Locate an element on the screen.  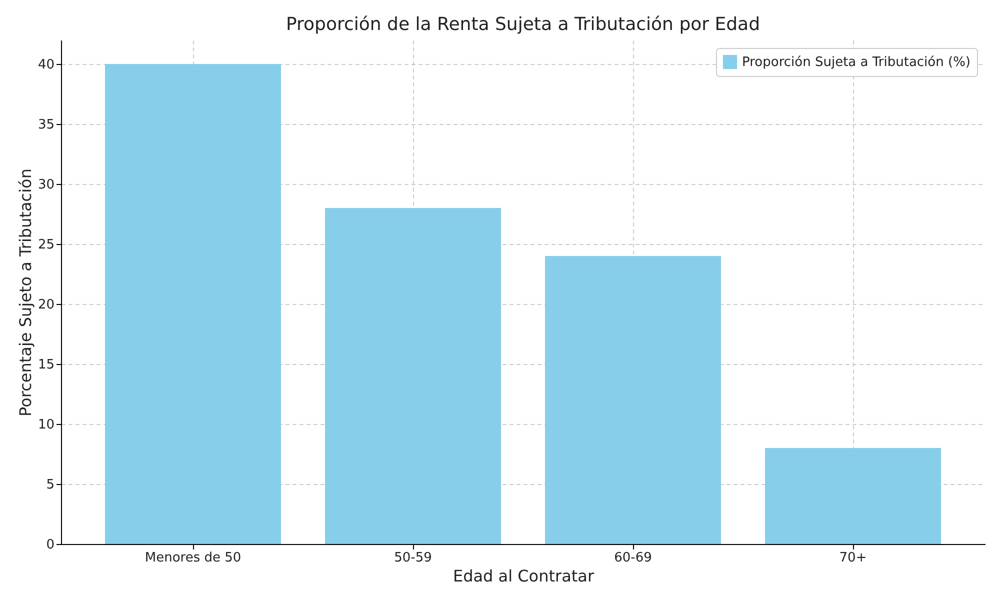
y-tick-label: 15 is located at coordinates (46, 365).